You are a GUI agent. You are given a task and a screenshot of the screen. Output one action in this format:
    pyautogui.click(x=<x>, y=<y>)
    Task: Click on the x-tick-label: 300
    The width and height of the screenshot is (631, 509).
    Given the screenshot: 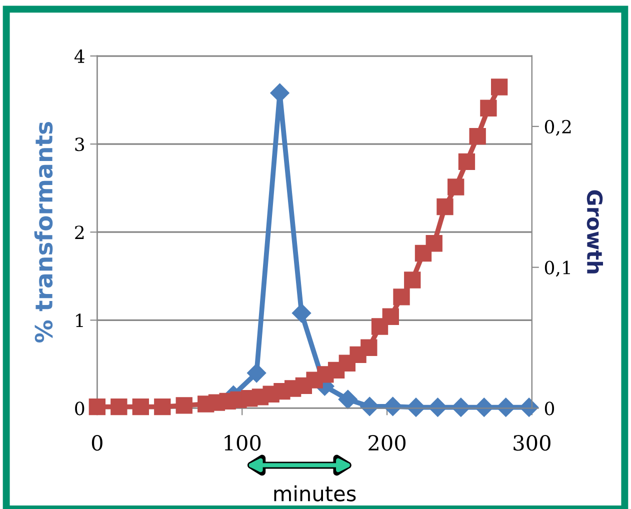 What is the action you would take?
    pyautogui.click(x=532, y=442)
    